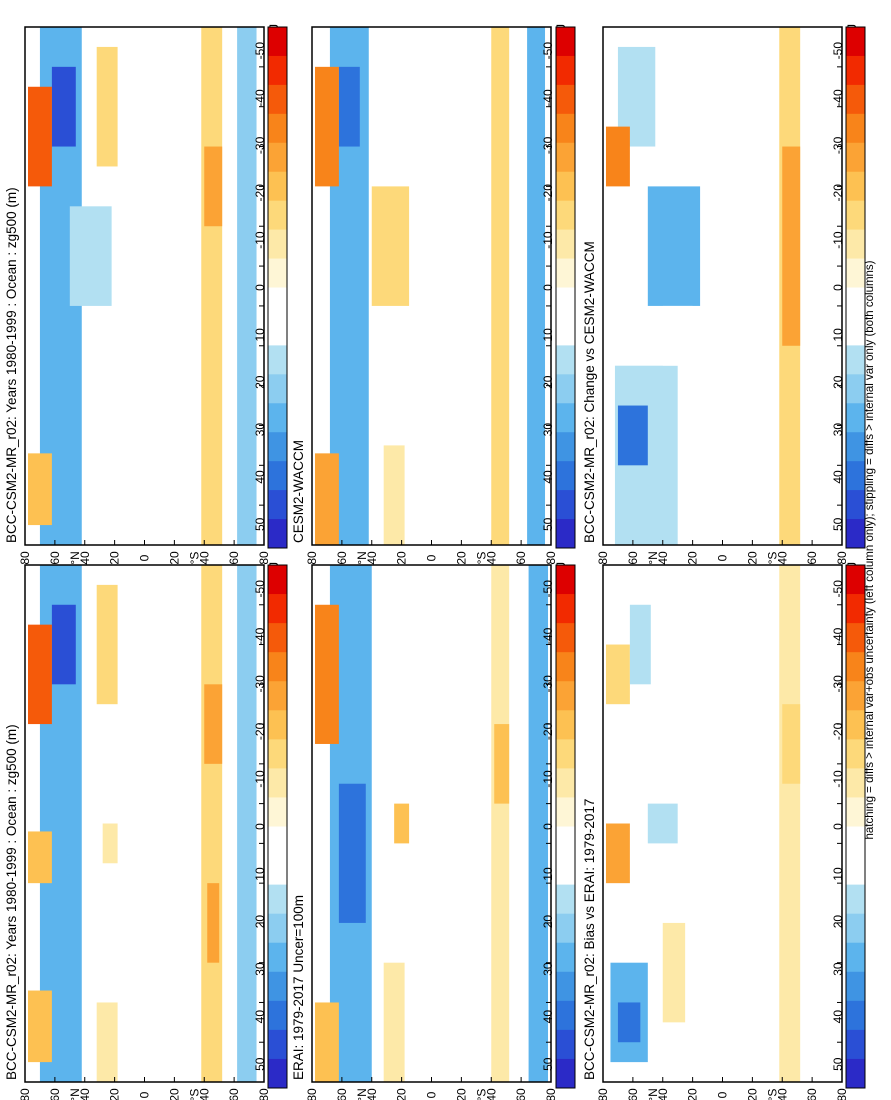 This screenshot has width=891, height=1100. I want to click on colorbar-label: 20, so click(548, 382).